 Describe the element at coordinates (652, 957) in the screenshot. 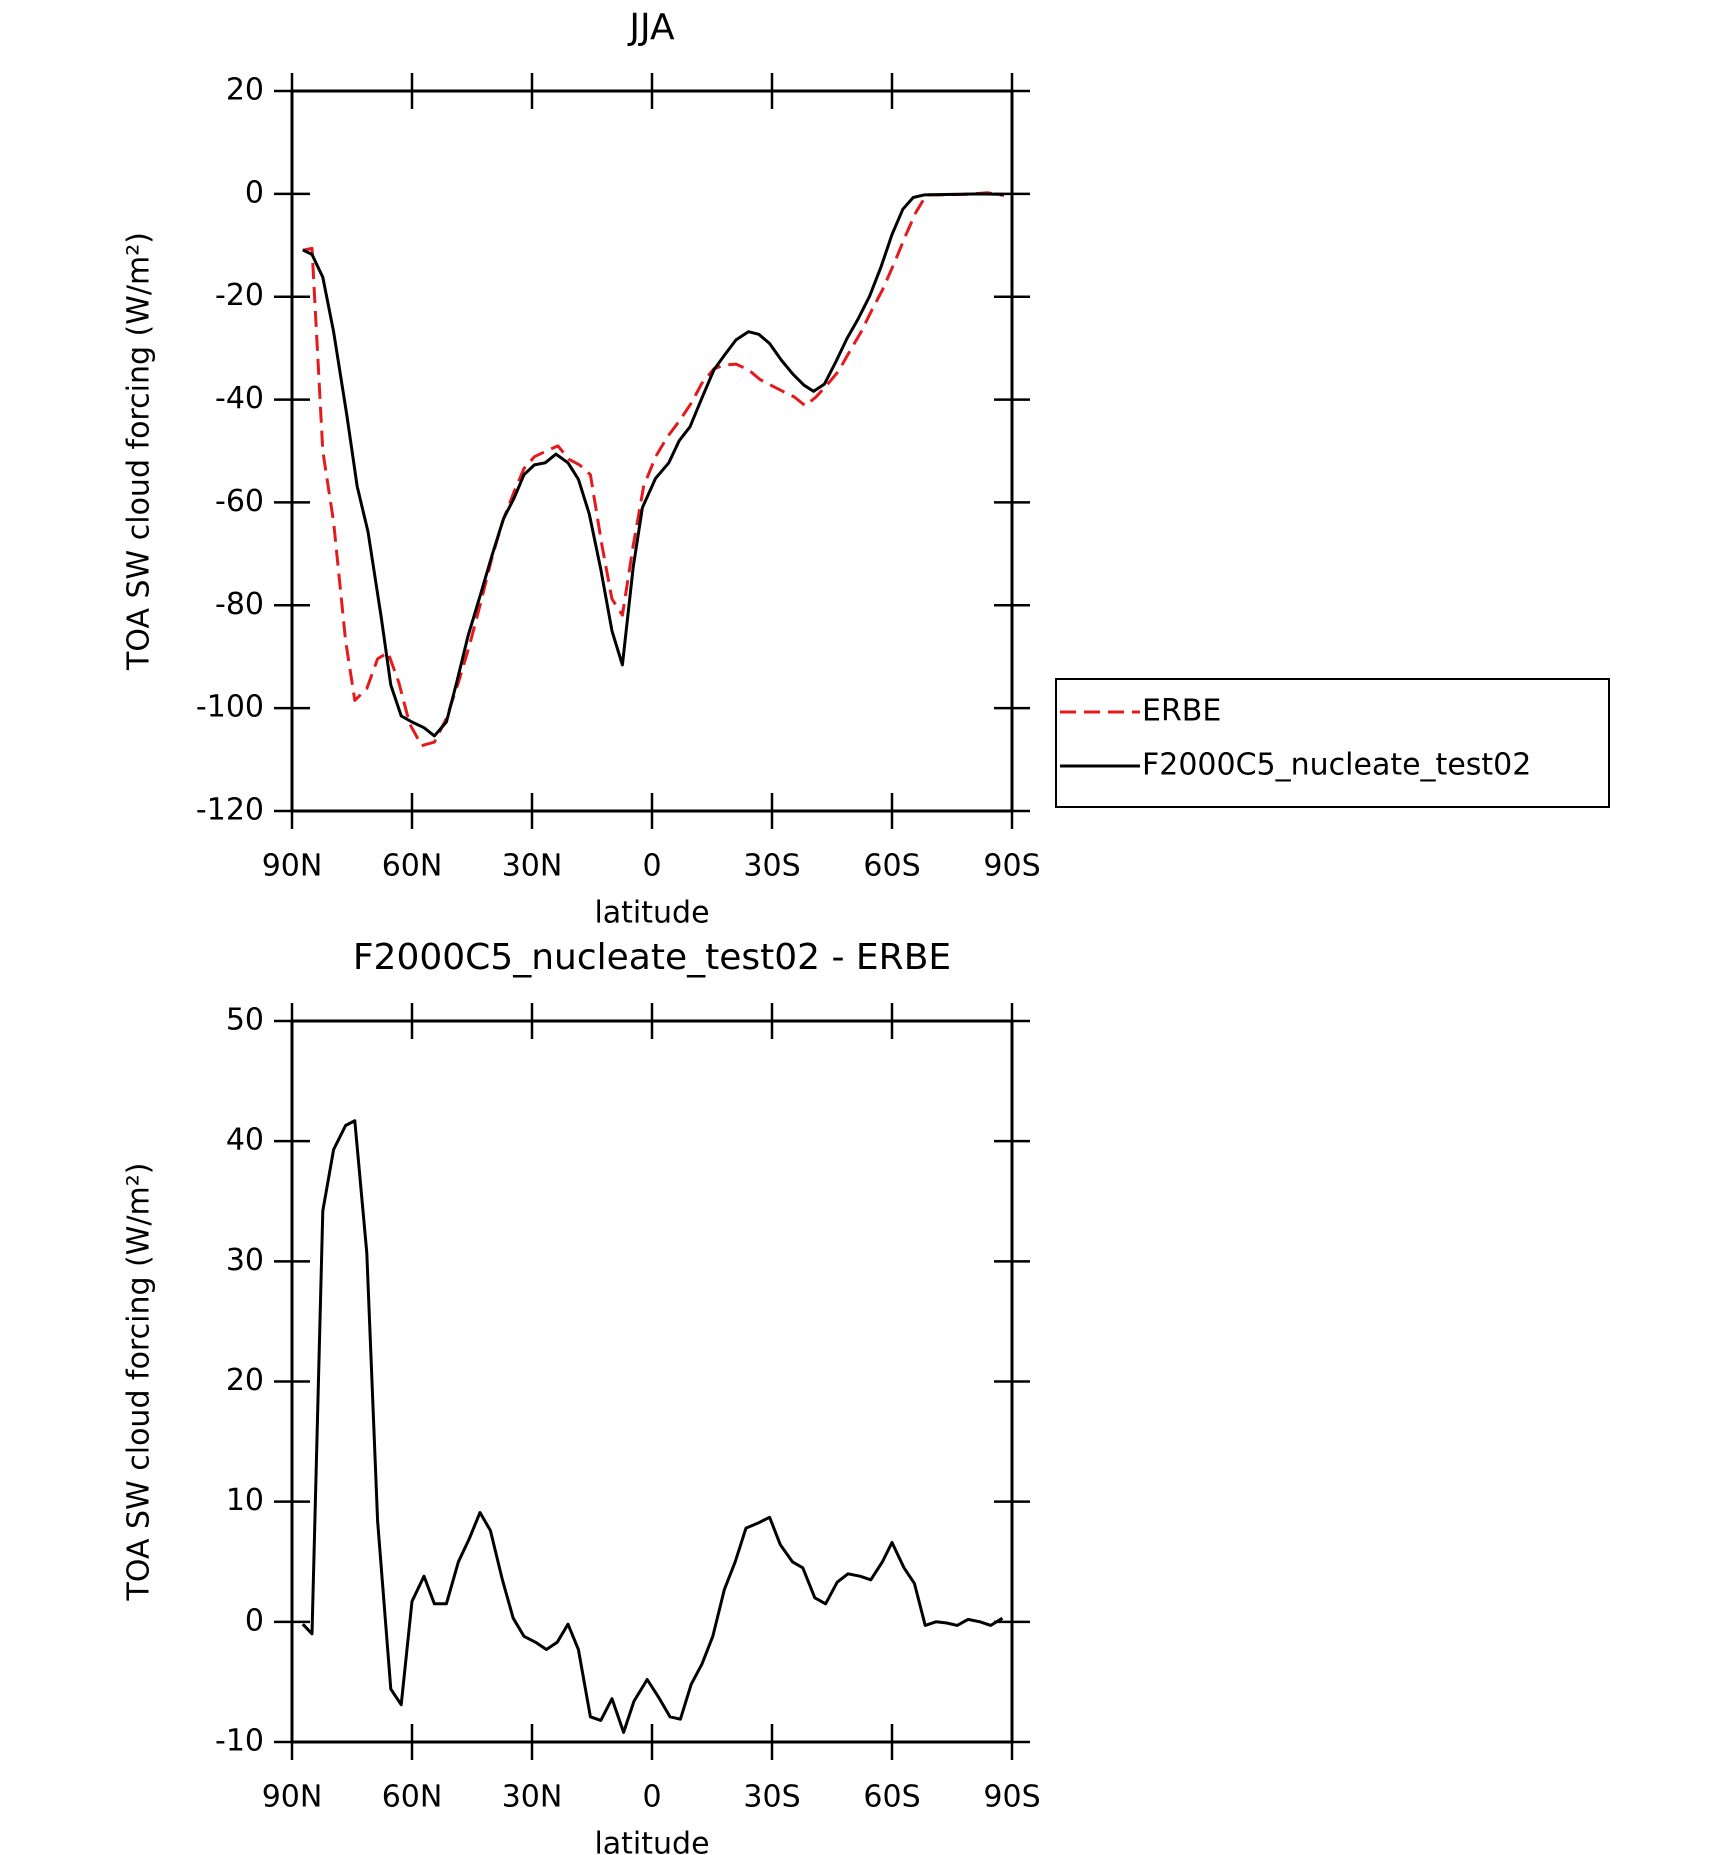

I see `chart-title: F2000C5_nucleate_test02 - ERBE` at that location.